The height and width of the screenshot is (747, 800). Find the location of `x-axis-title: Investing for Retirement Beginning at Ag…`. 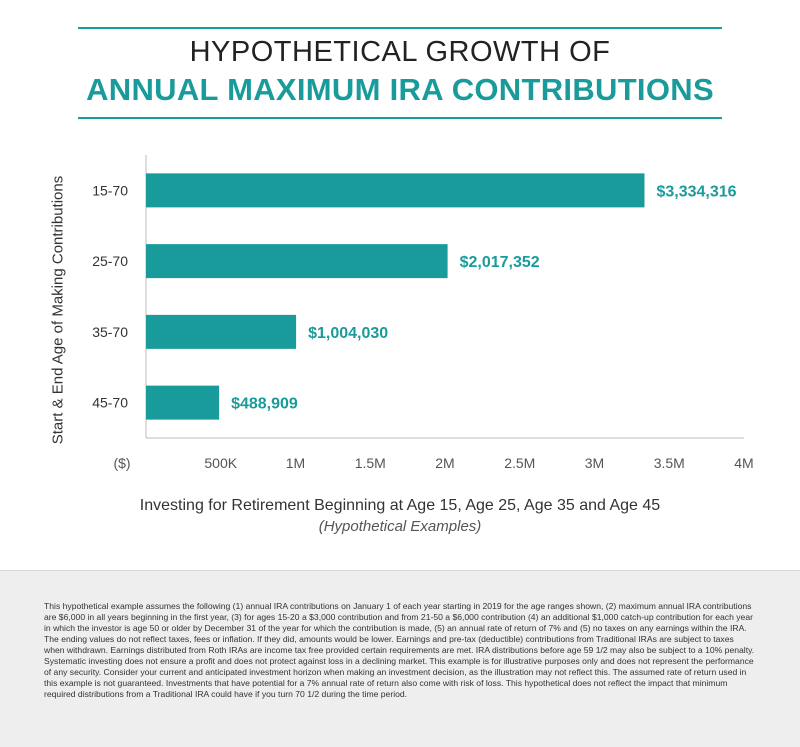

x-axis-title: Investing for Retirement Beginning at Ag… is located at coordinates (400, 505).